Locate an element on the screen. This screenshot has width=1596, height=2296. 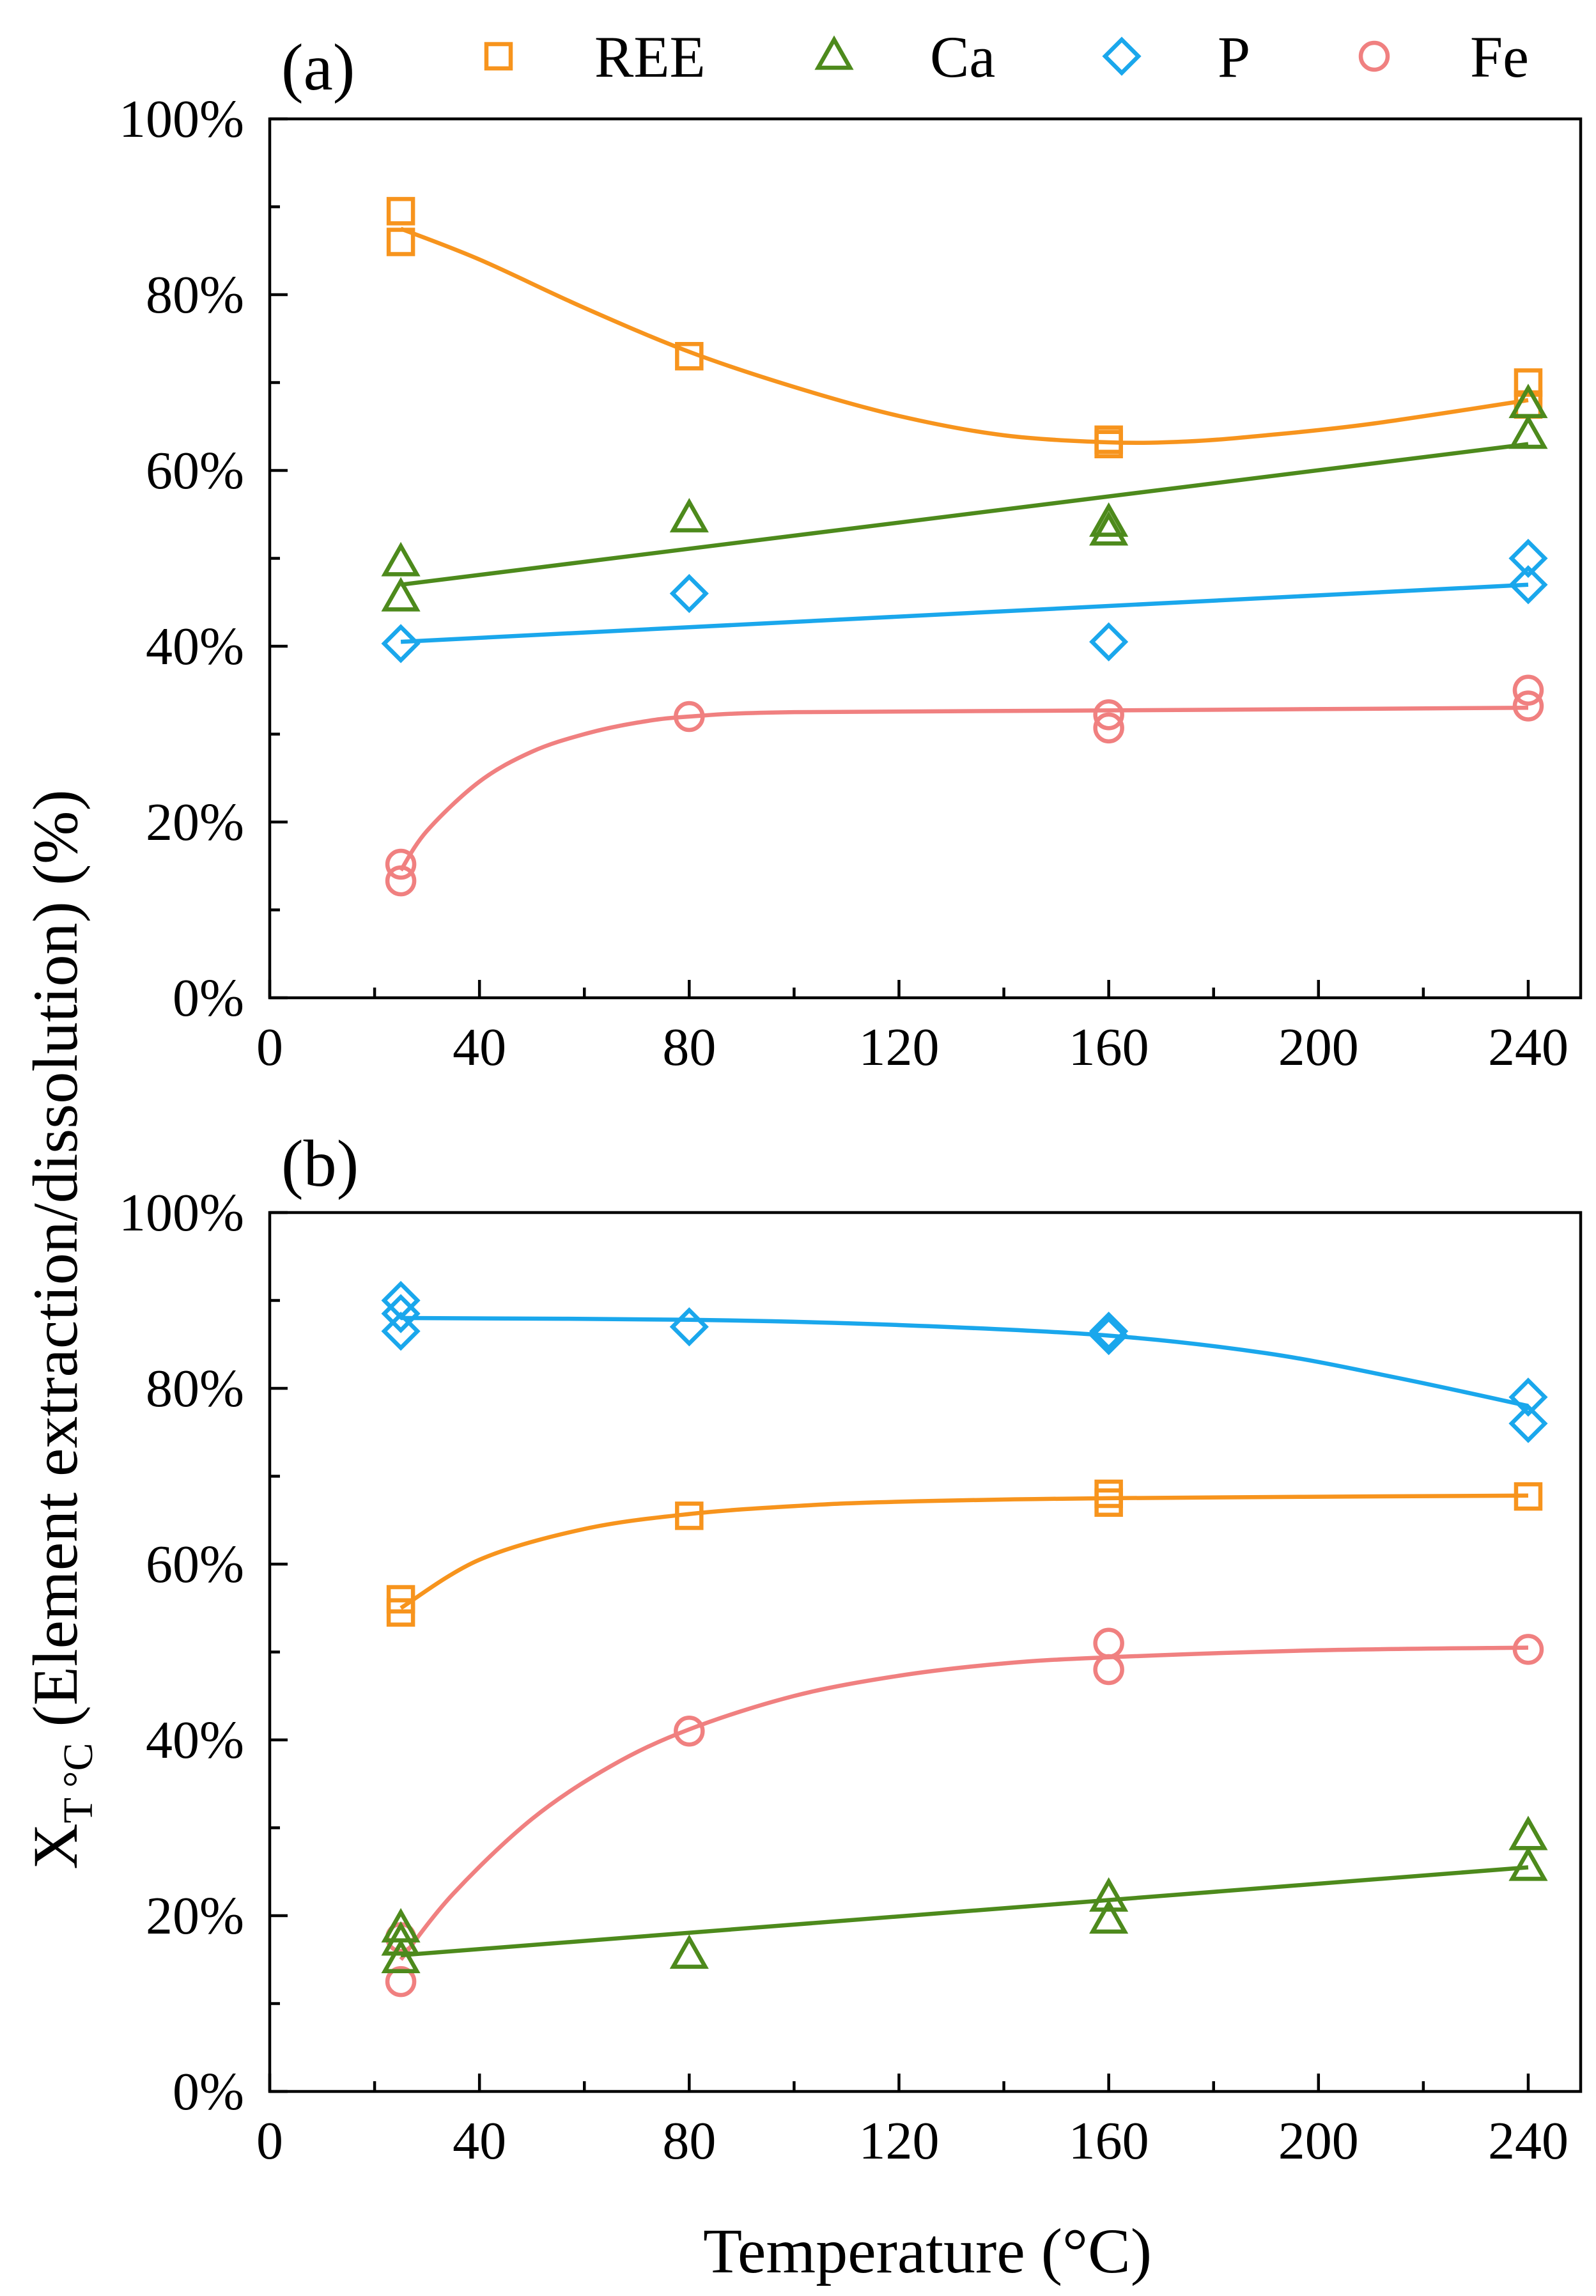
y-axis-title-symbol: X is located at coordinates (55, 1847).